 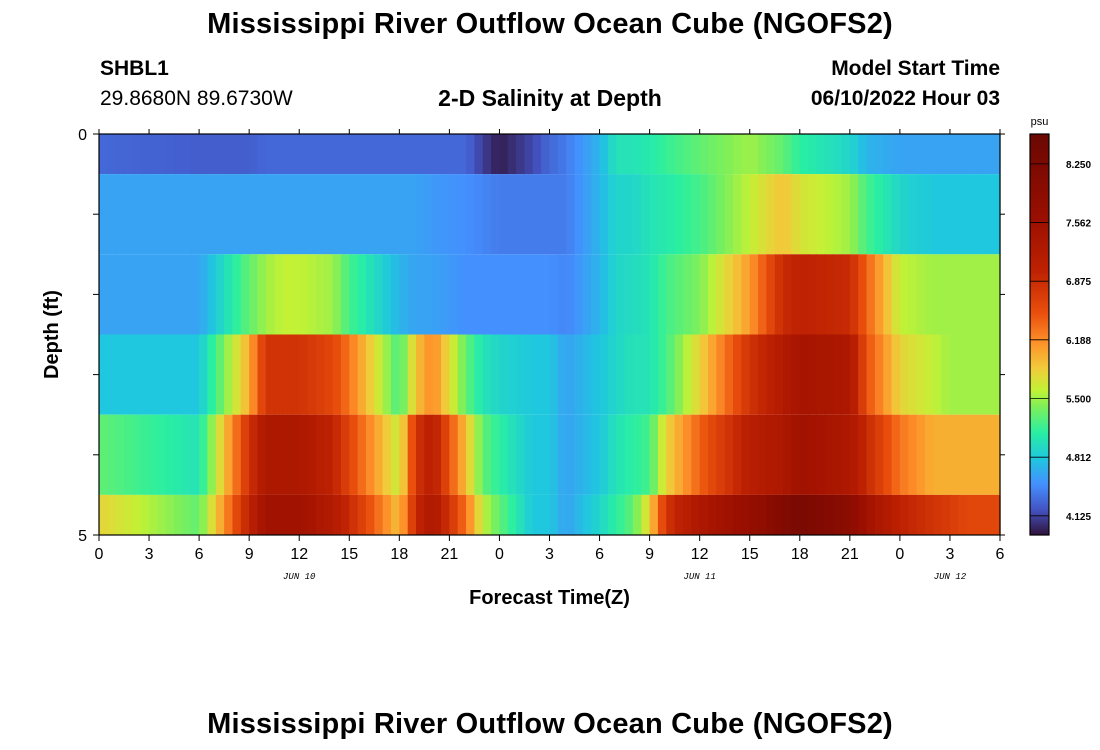 I want to click on x-tick-label: 3, so click(x=549, y=554).